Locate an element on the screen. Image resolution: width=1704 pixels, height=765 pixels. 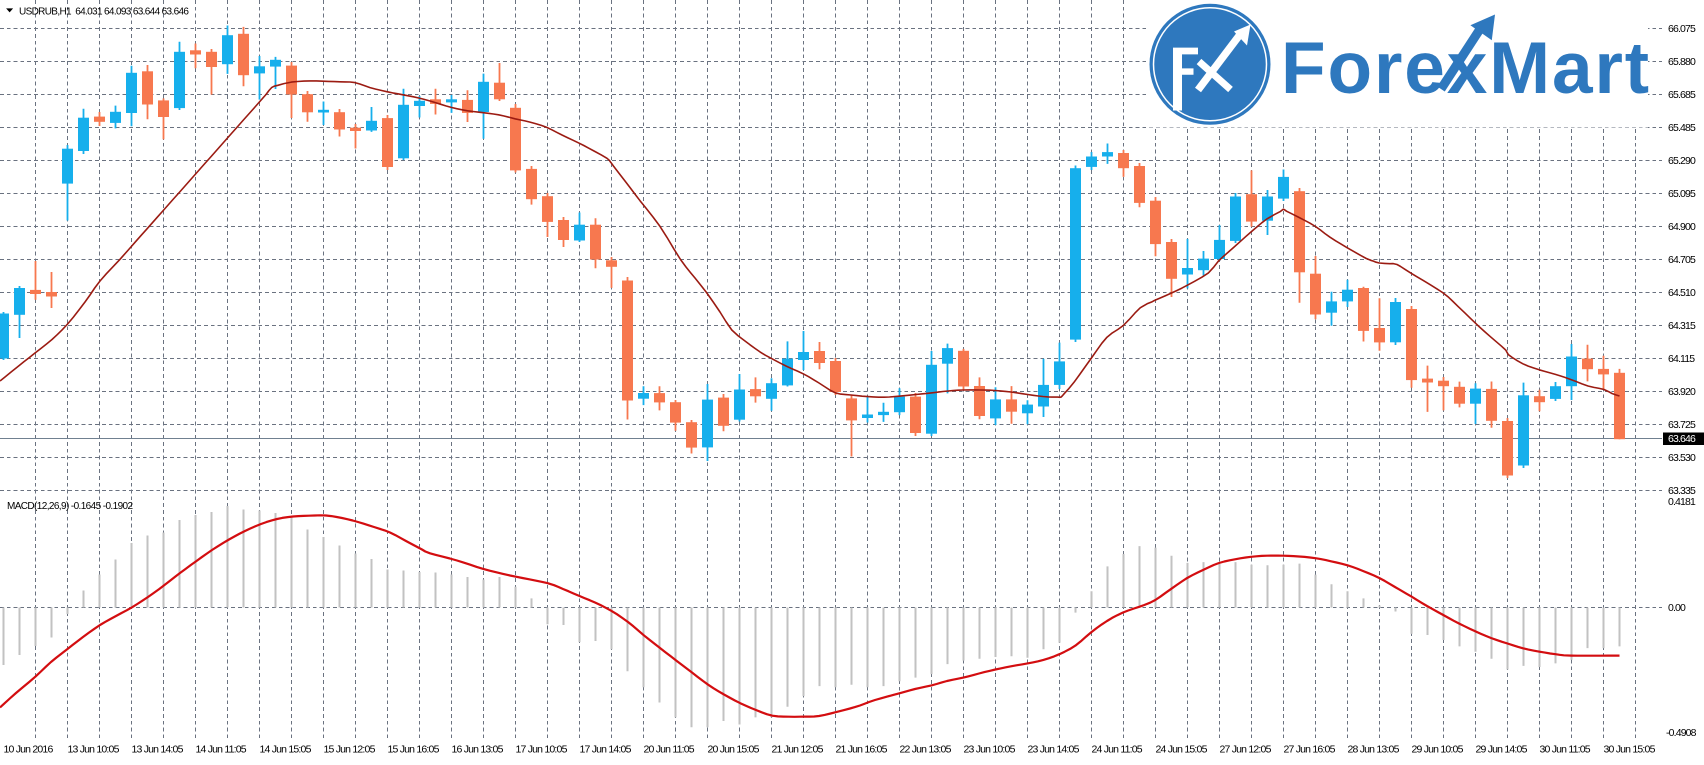
svg-text: 17 Jun 10:05 is located at coordinates (542, 750).